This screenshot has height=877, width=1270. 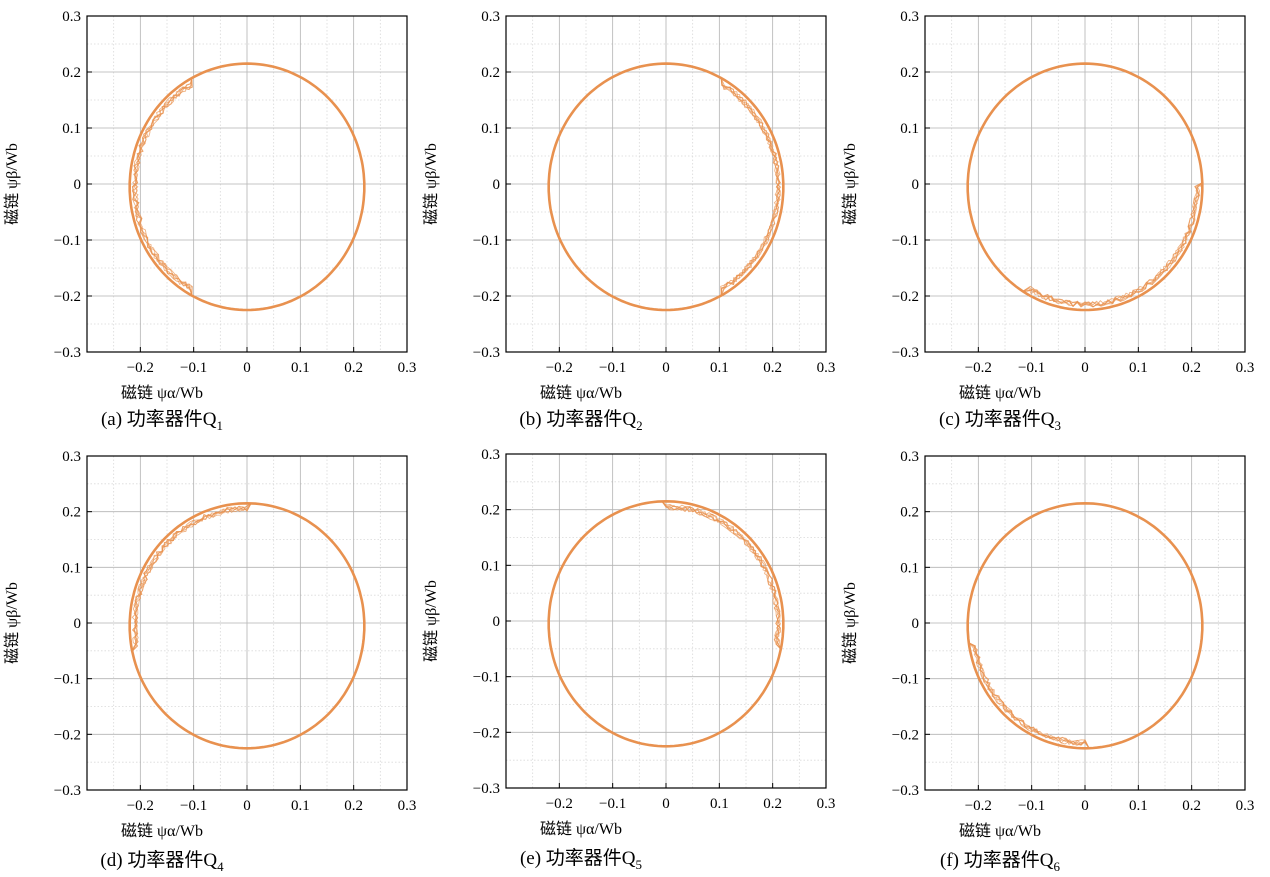 I want to click on panel-caption-subscript: 5, so click(x=639, y=864).